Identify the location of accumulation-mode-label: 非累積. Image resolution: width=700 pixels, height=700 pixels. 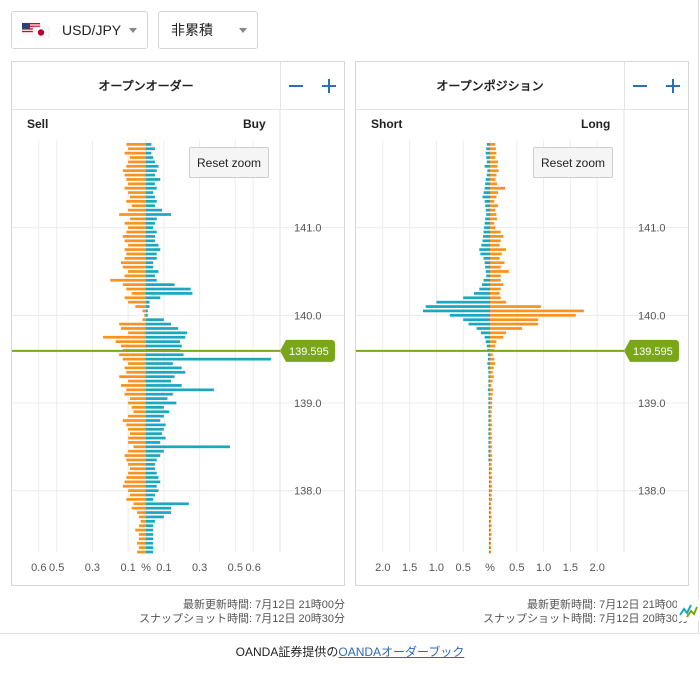
(192, 30).